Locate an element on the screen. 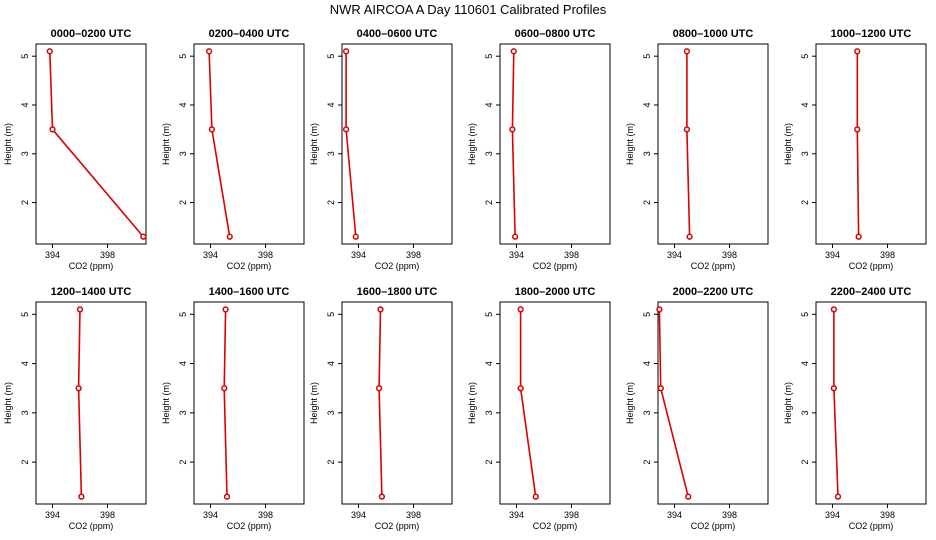  panel-title: 1200–1400 UTC is located at coordinates (91, 292).